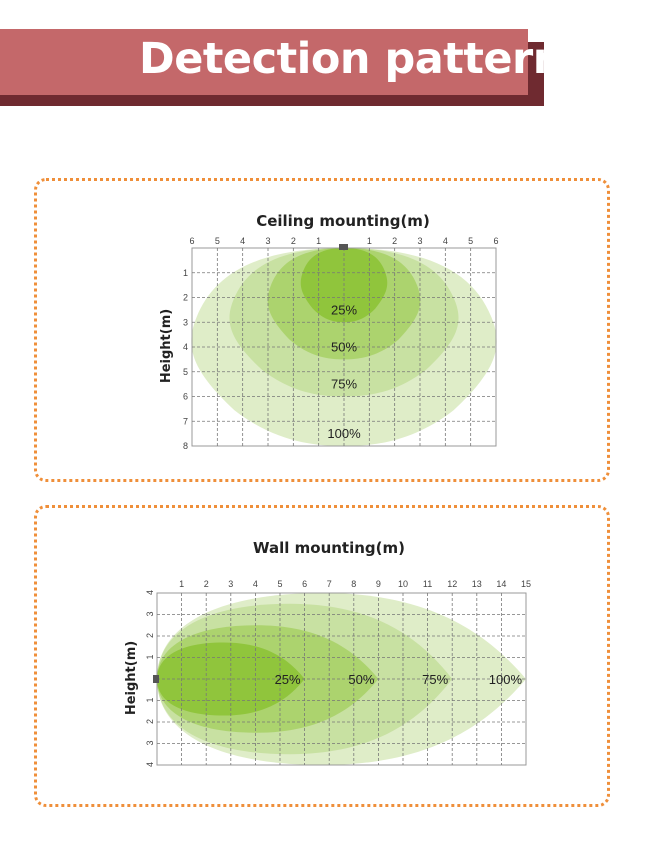 This screenshot has height=851, width=650. I want to click on y-tick-label: 8, so click(185, 446).